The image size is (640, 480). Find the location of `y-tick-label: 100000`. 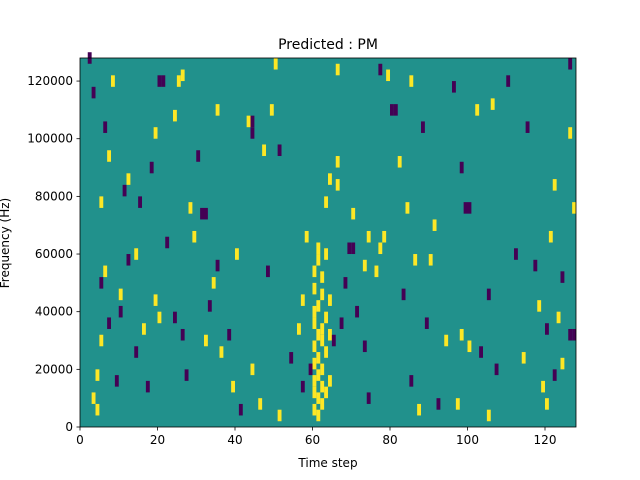

y-tick-label: 100000 is located at coordinates (50, 139).